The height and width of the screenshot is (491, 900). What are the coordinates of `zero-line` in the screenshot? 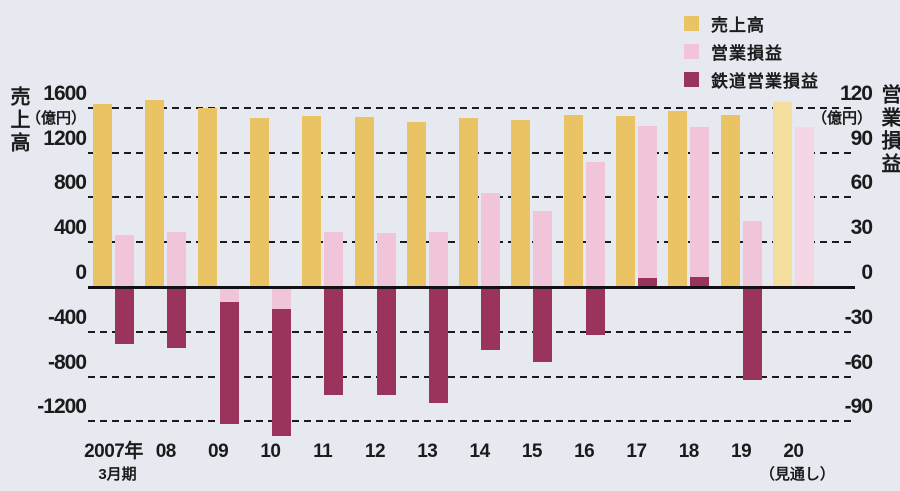 It's located at (471, 287).